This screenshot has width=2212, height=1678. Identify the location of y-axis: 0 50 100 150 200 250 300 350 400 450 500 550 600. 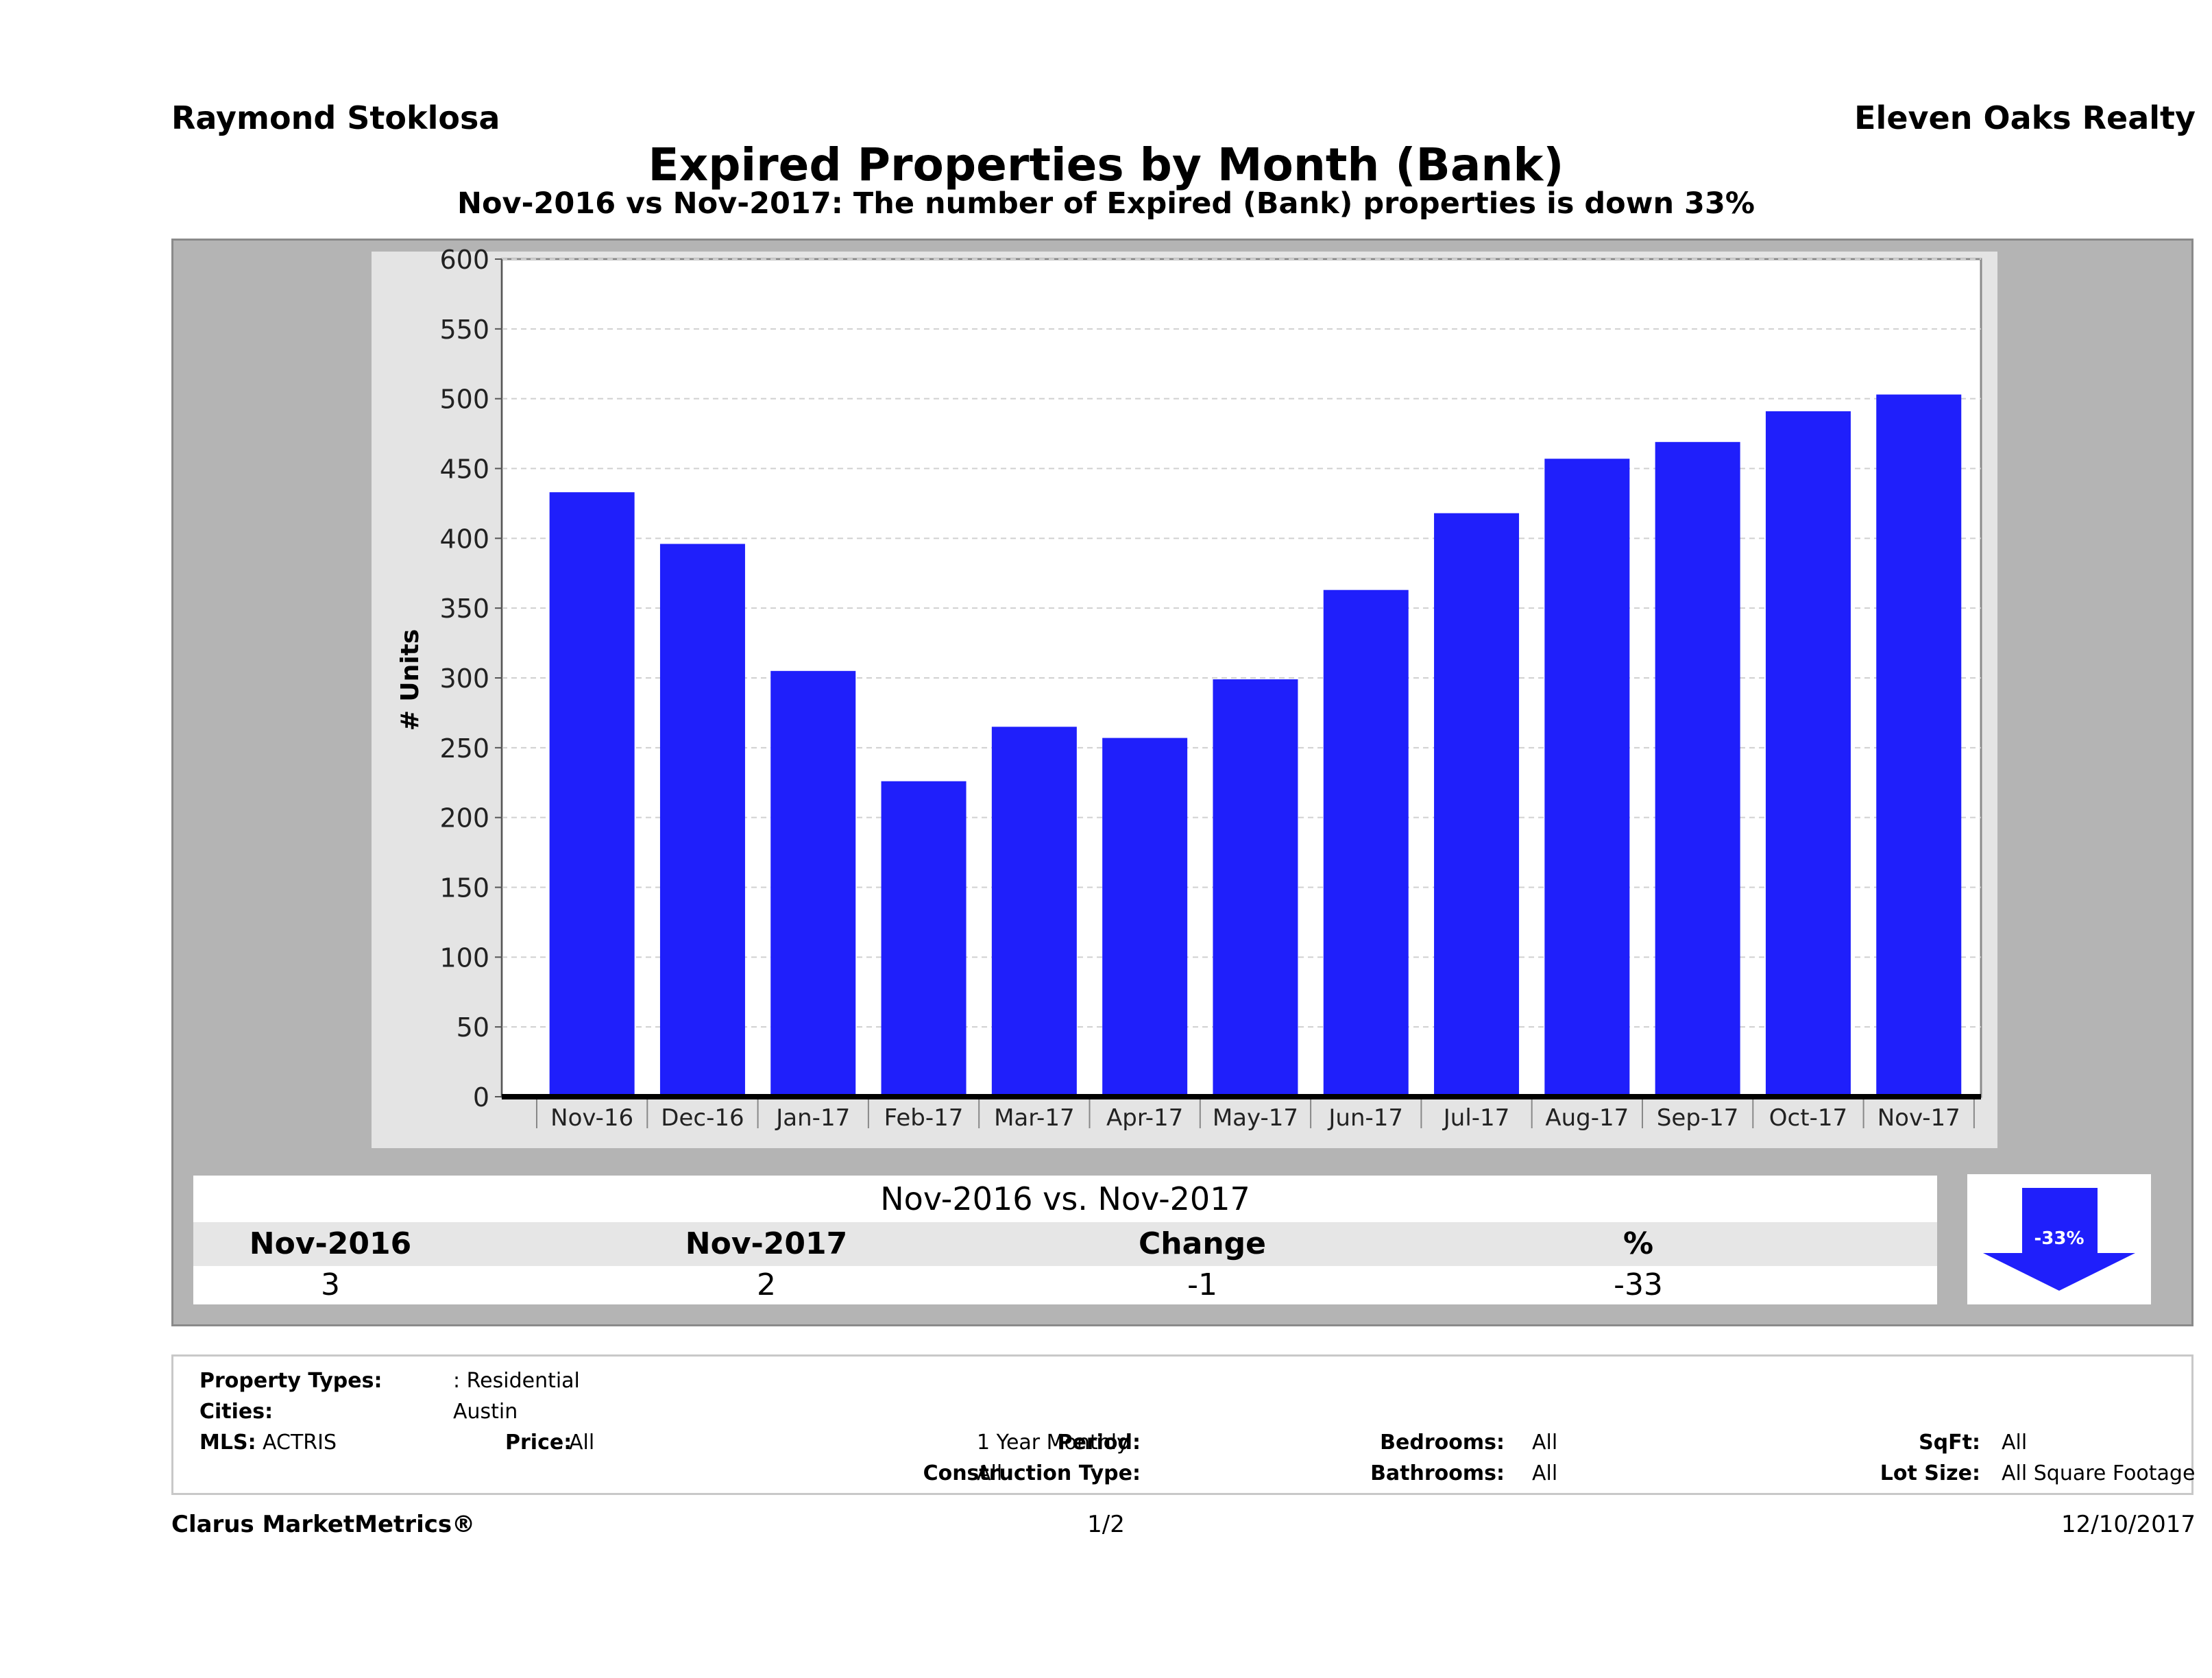
(470, 678).